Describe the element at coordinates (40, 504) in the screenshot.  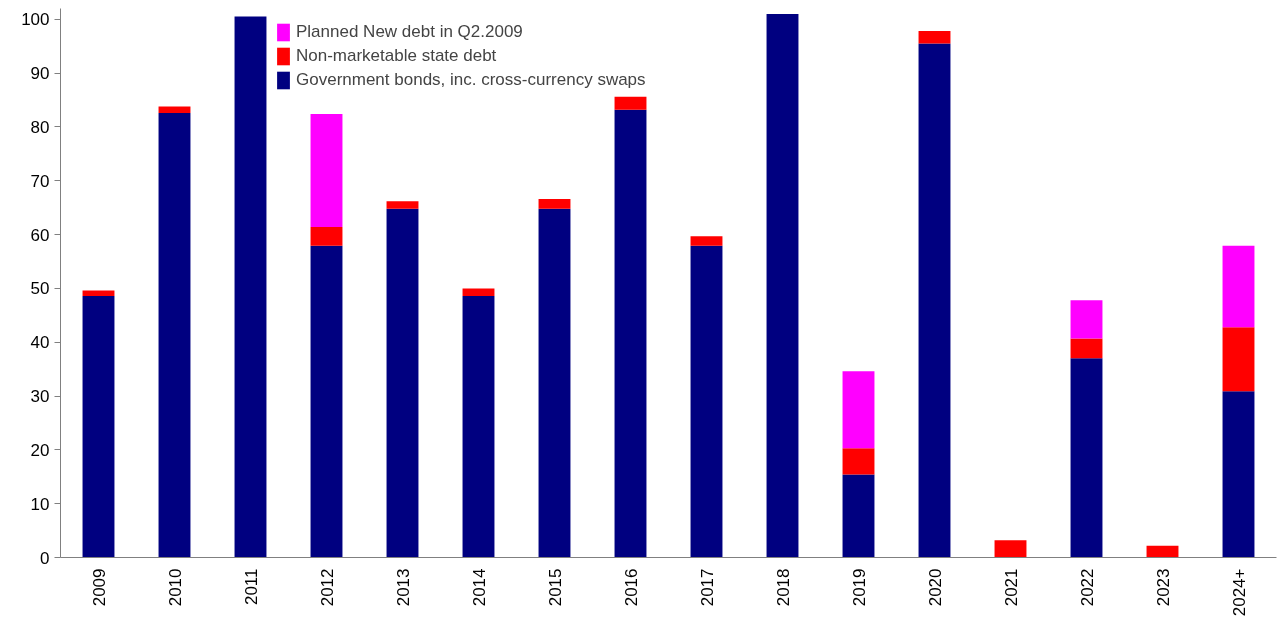
I see `y-tick-label: 10` at that location.